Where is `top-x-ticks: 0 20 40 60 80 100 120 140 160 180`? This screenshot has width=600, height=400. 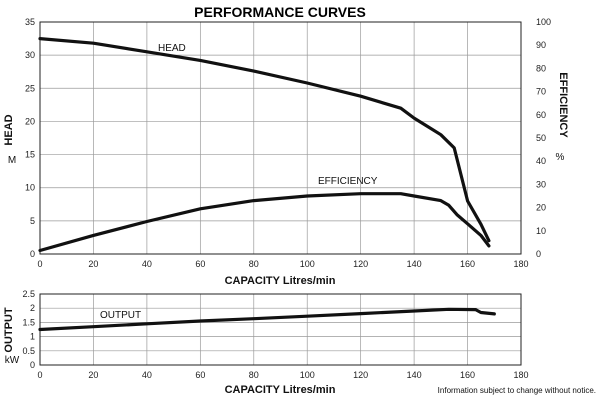
top-x-ticks: 0 20 40 60 80 100 120 140 160 180 is located at coordinates (282, 264).